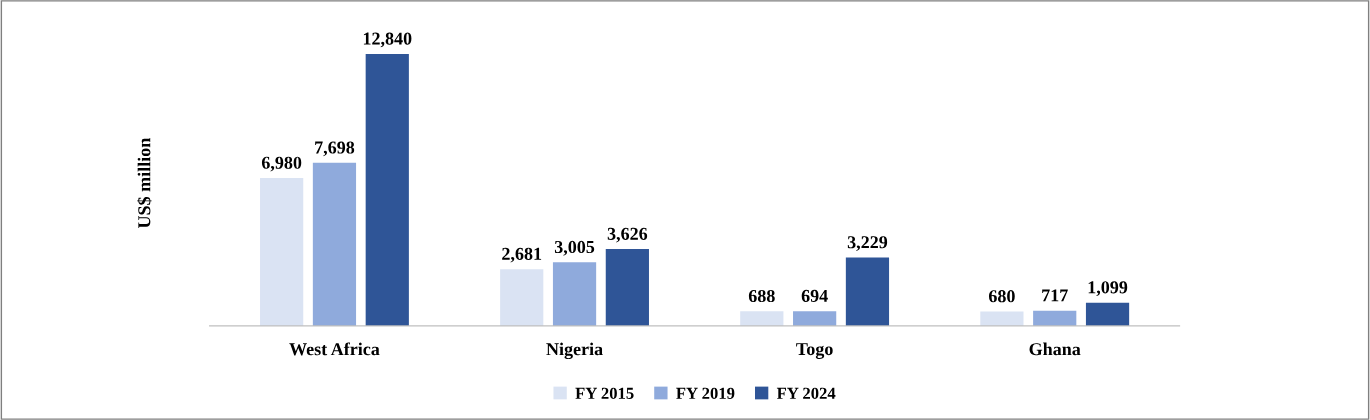  Describe the element at coordinates (335, 149) in the screenshot. I see `data-label: 7,698` at that location.